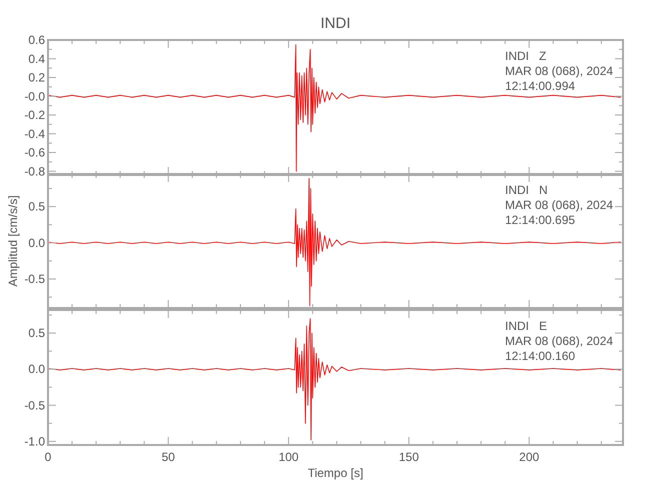  I want to click on annotation: 12:14:00.695, so click(540, 220).